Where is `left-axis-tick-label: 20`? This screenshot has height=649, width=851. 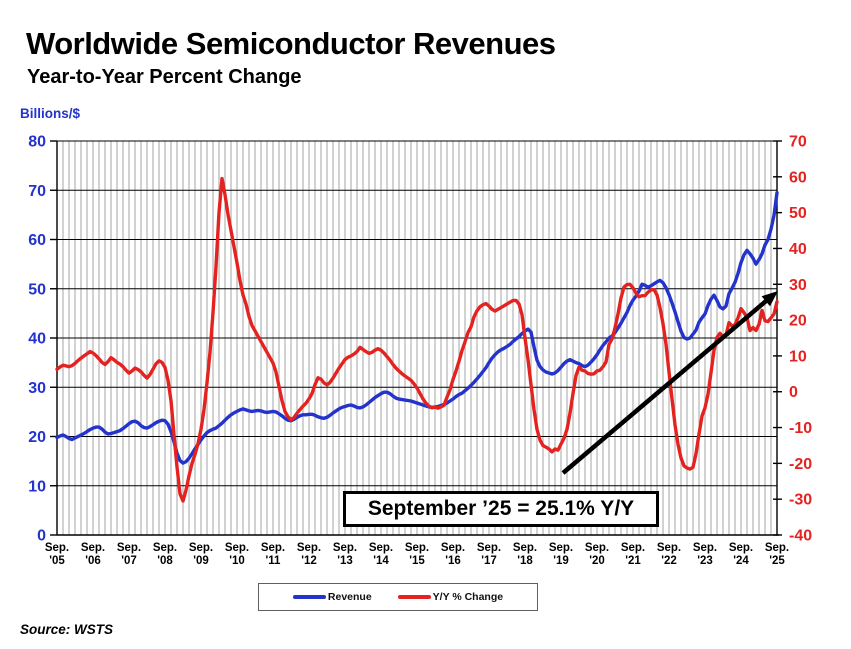 left-axis-tick-label: 20 is located at coordinates (37, 437).